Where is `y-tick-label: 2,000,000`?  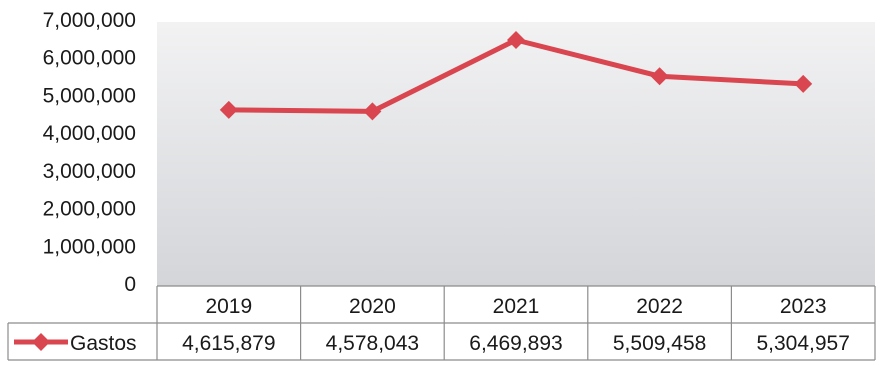
y-tick-label: 2,000,000 is located at coordinates (89, 209).